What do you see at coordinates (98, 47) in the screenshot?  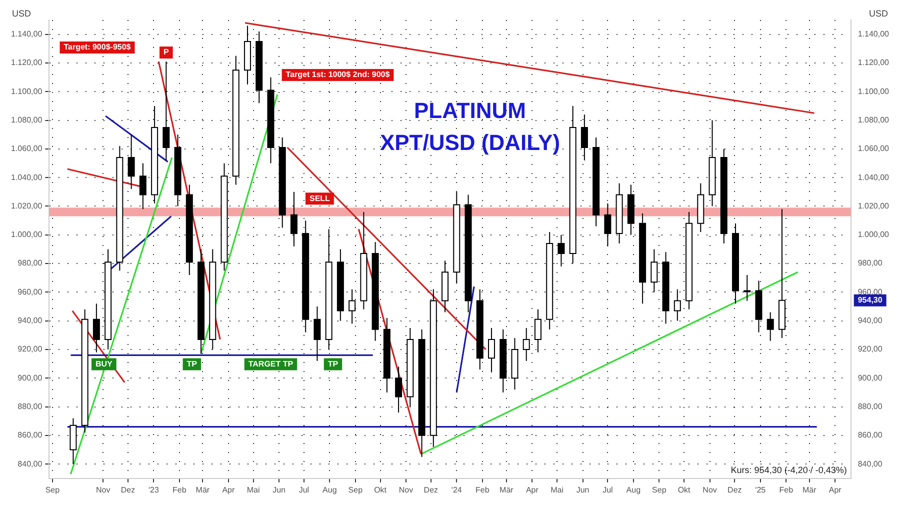 I see `annotation: Target: 900$-950$` at bounding box center [98, 47].